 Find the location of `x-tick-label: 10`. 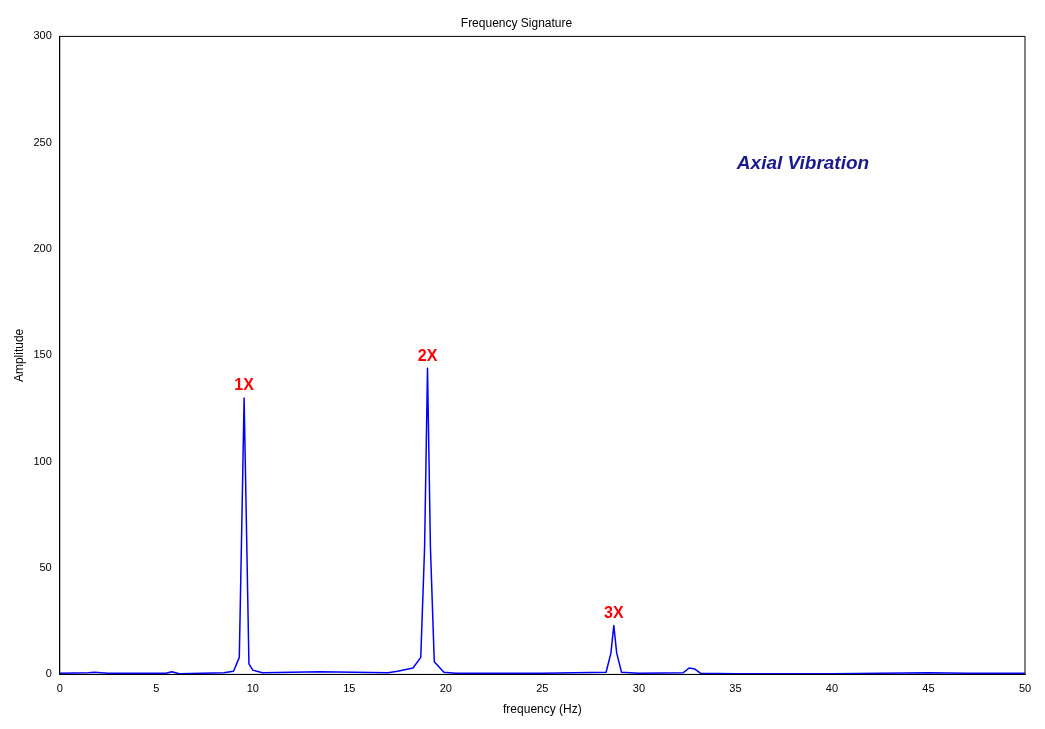

x-tick-label: 10 is located at coordinates (252, 688).